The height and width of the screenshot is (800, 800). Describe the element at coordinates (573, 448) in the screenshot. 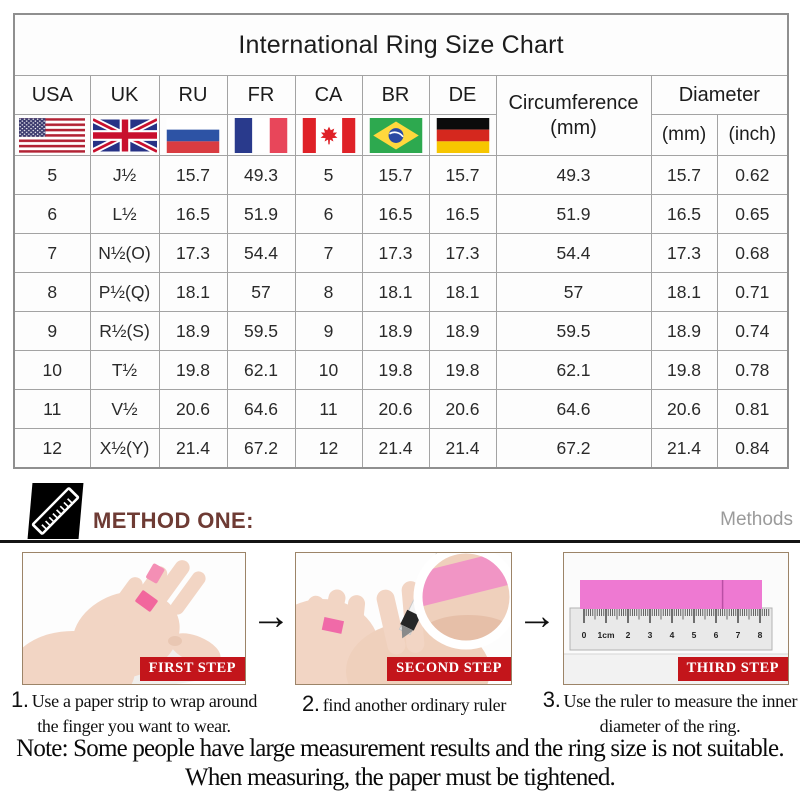

I see `table-cell: 67.2` at that location.